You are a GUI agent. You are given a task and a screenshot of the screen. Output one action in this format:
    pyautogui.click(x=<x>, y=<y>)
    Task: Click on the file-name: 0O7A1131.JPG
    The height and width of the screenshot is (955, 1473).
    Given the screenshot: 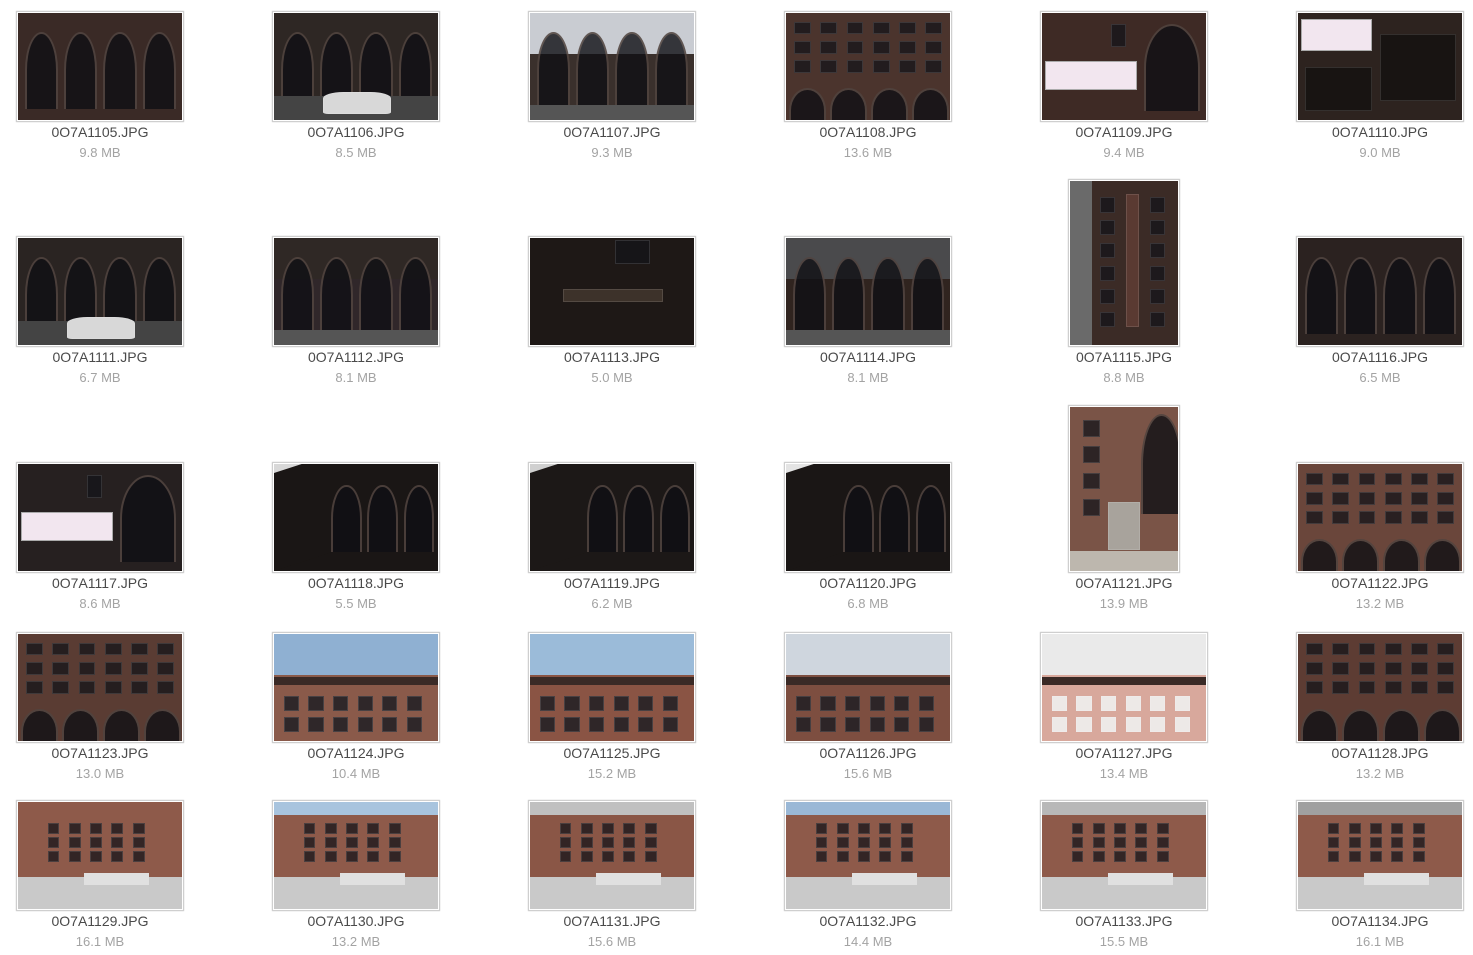 What is the action you would take?
    pyautogui.click(x=612, y=921)
    